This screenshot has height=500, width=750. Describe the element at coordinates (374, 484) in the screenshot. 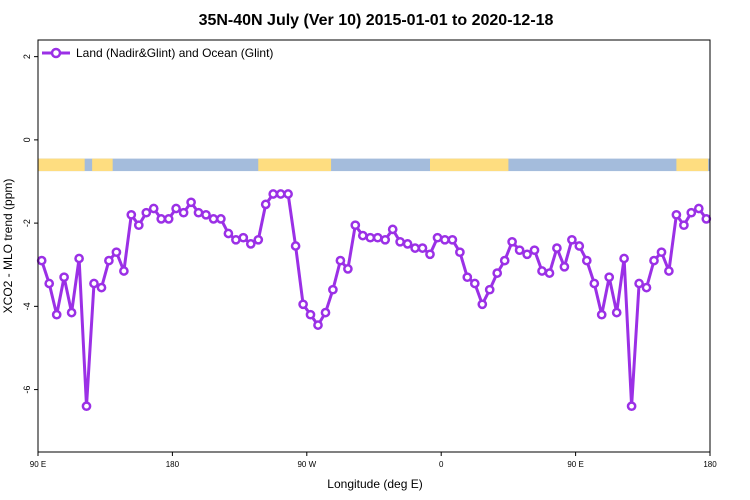

I see `x-axis-label: Longitude (deg E)` at that location.